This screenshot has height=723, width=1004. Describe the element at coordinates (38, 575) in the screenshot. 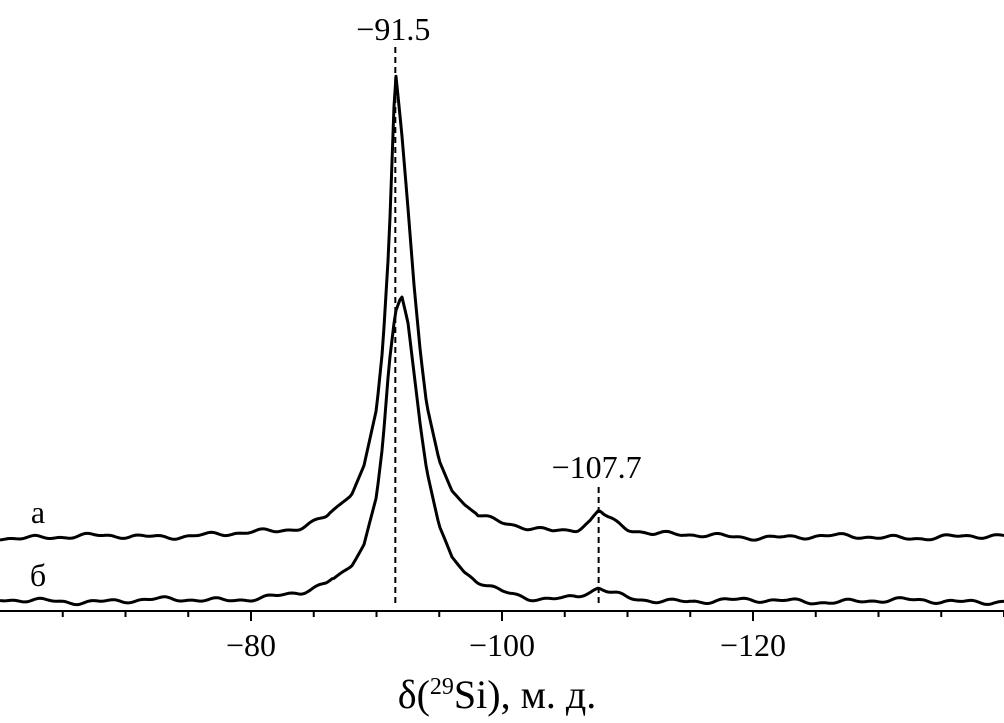

I see `series-label: б` at that location.